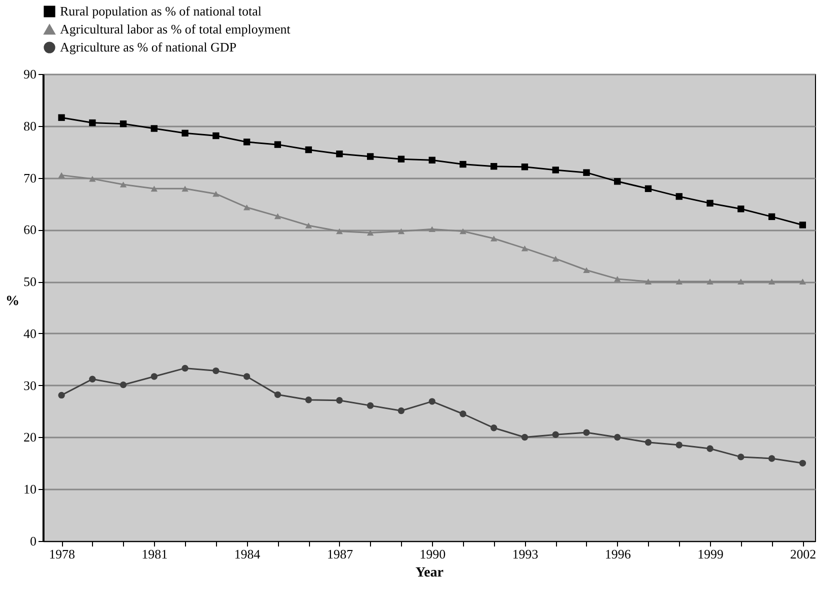 The height and width of the screenshot is (589, 826). I want to click on x-axis-title: Year, so click(430, 573).